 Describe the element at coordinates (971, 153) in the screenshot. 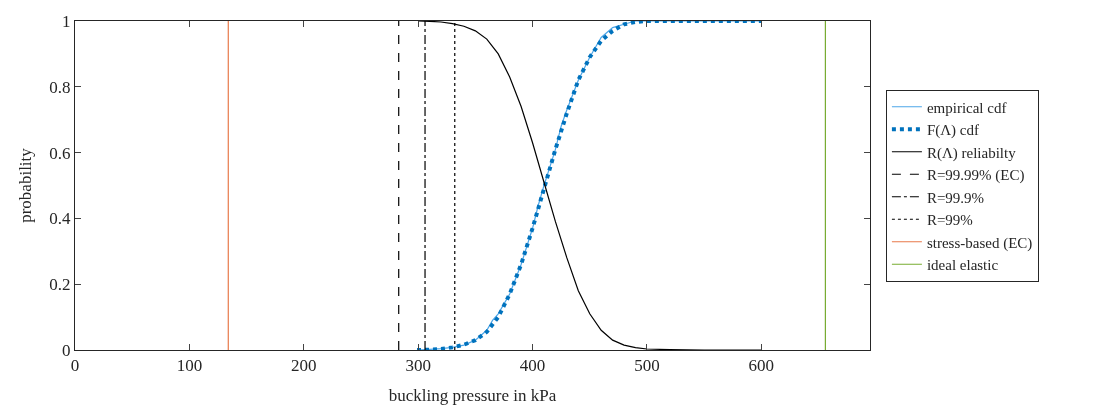

I see `legend-label: R(Λ) reliabilty` at that location.